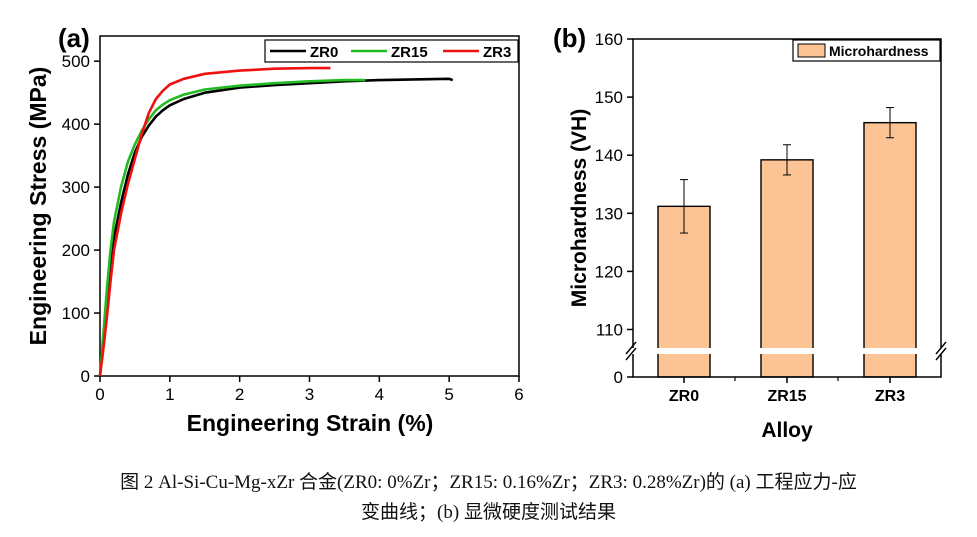  I want to click on y-tick-label: 150, so click(609, 97).